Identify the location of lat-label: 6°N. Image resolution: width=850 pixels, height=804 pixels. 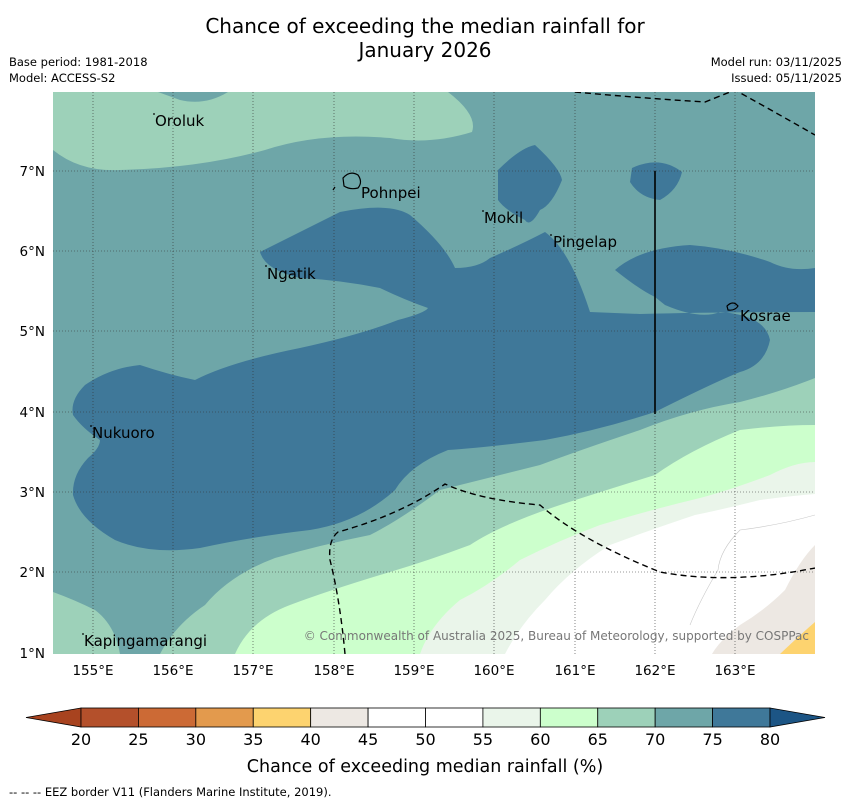
(32, 252).